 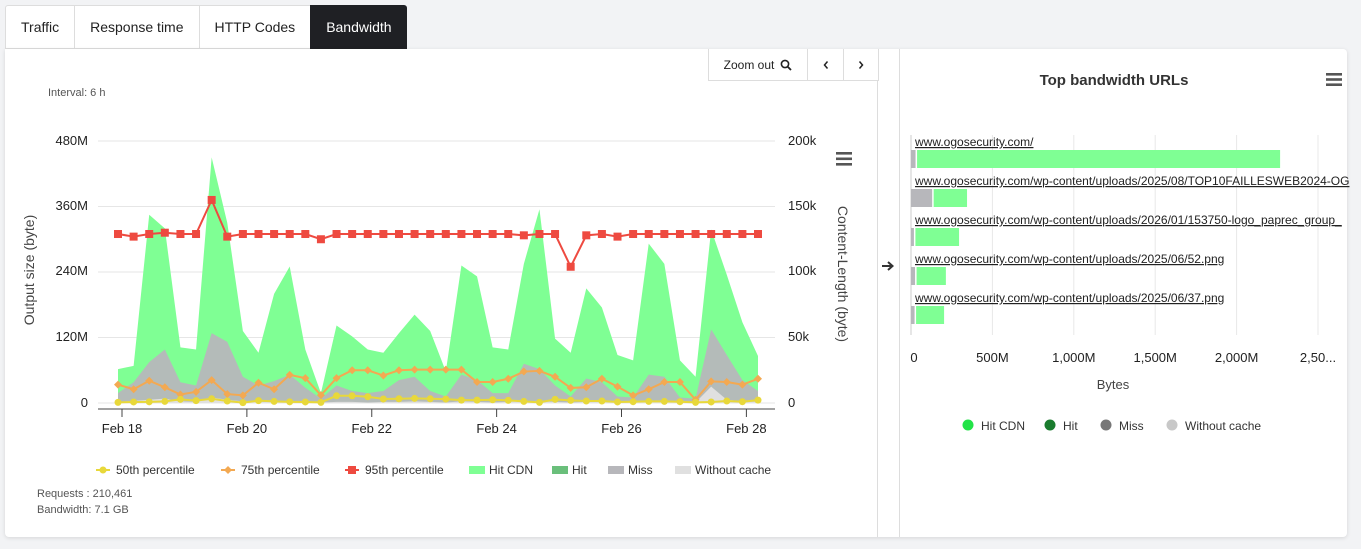 What do you see at coordinates (786, 65) in the screenshot?
I see `search-icon` at bounding box center [786, 65].